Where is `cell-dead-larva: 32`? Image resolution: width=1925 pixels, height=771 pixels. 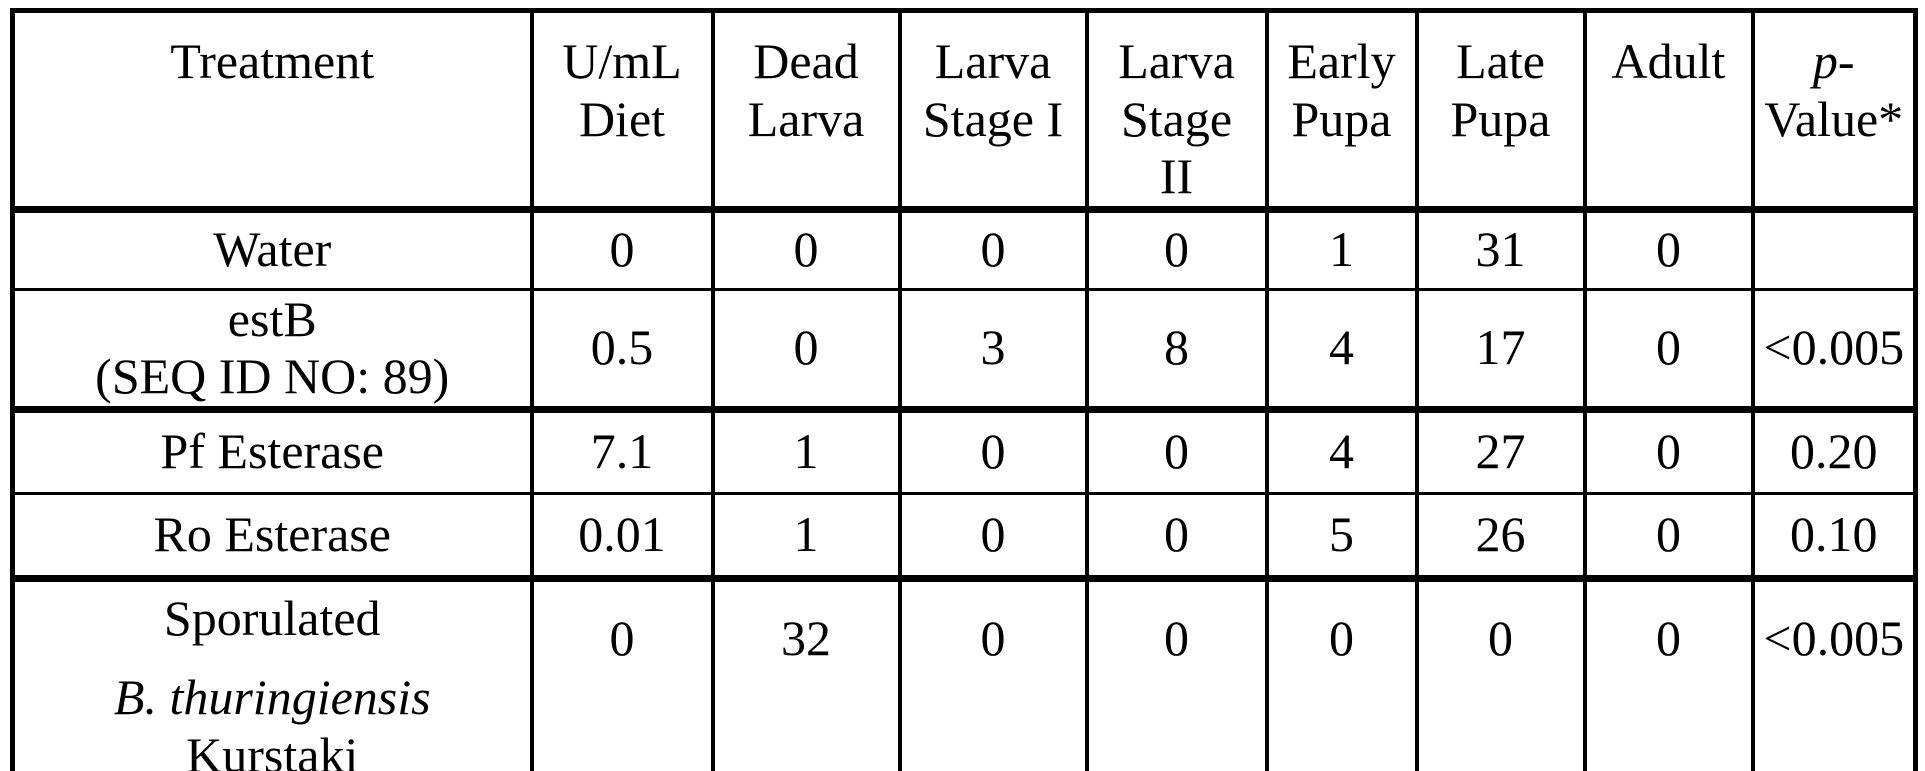 cell-dead-larva: 32 is located at coordinates (806, 673).